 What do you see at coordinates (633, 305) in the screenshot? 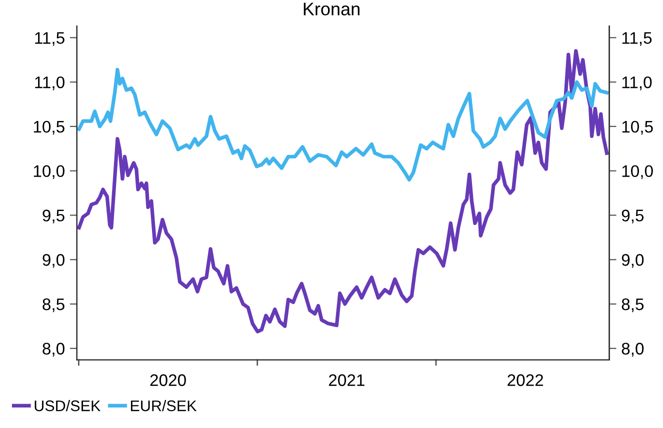
I see `y2-tick-label: 8,5` at bounding box center [633, 305].